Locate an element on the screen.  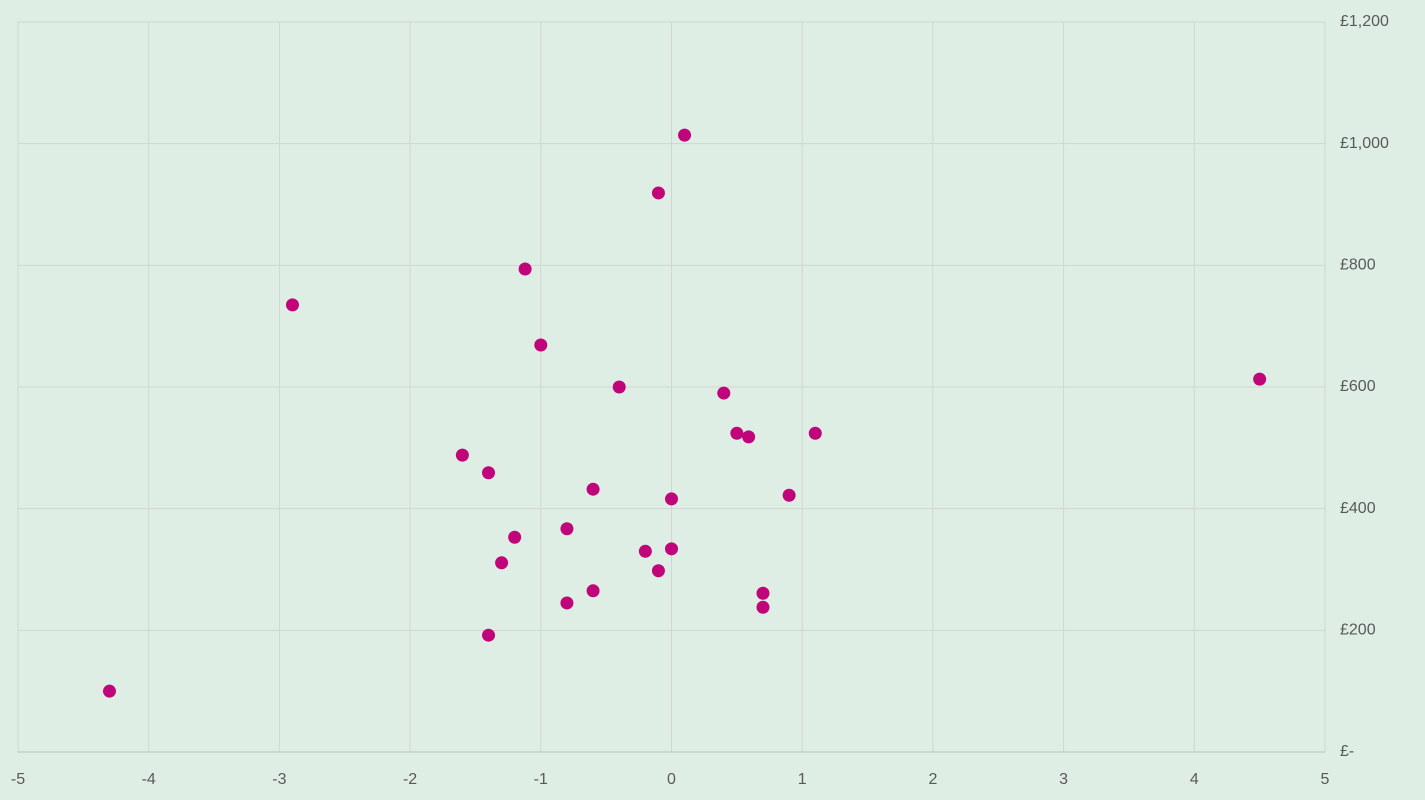
y-tick-label: £1,200 is located at coordinates (1364, 21).